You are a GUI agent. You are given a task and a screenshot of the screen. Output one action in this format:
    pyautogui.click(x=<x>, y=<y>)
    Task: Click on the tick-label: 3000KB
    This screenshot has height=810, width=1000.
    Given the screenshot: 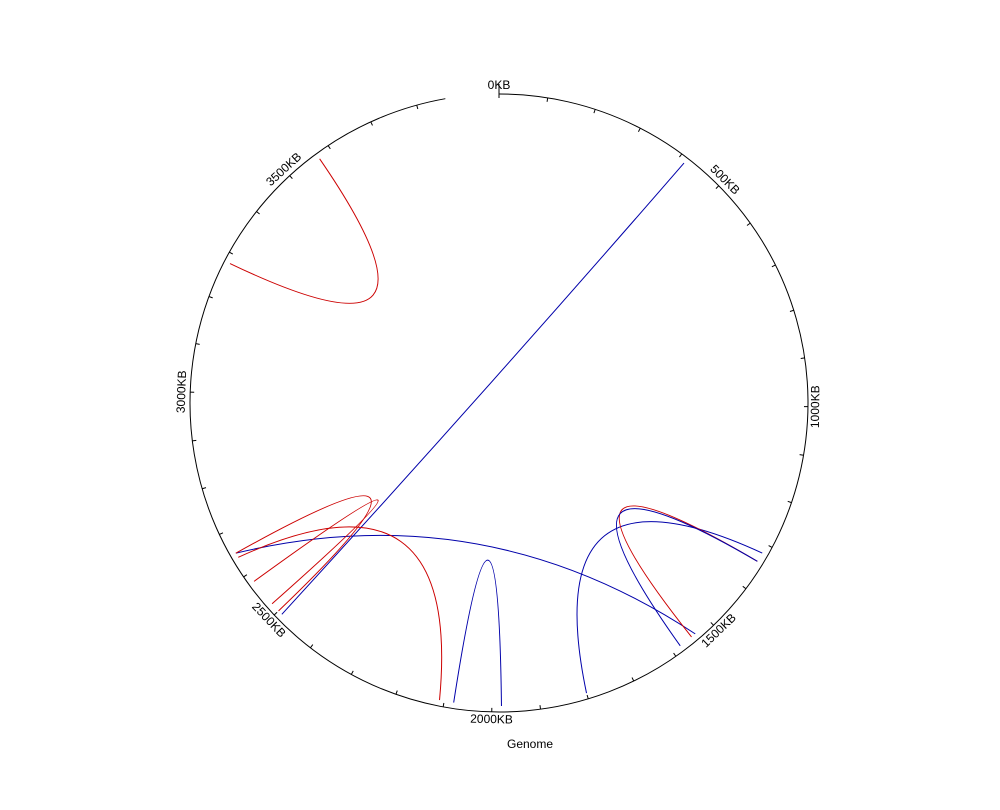 What is the action you would take?
    pyautogui.click(x=181, y=391)
    